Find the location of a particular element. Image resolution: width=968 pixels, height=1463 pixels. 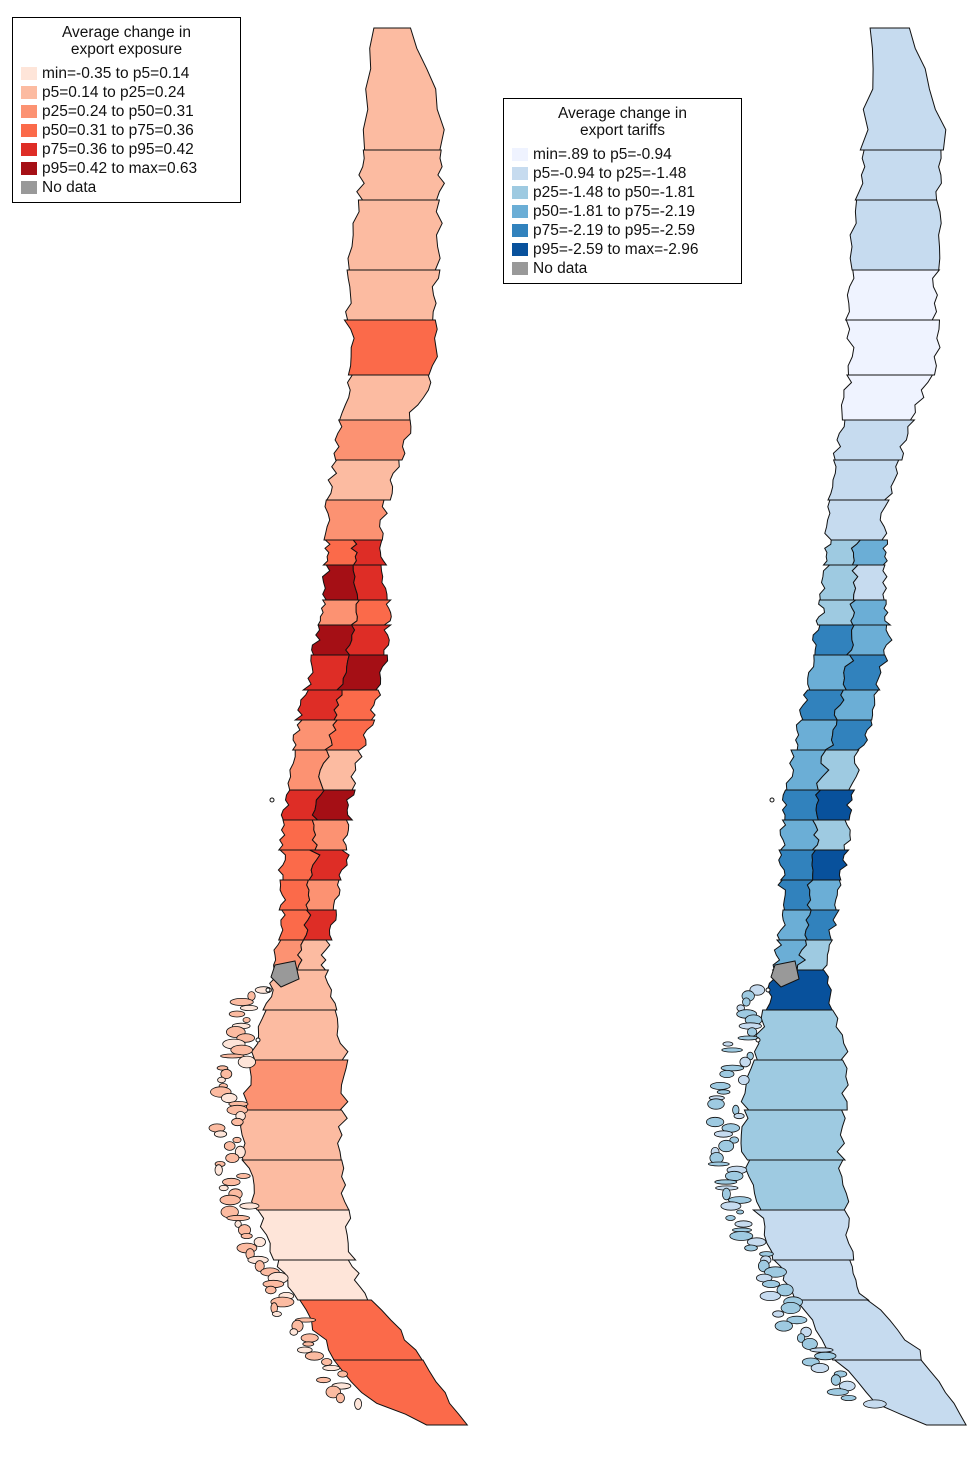

legend-item-p95-max: p95=0.42 to max=0.63 is located at coordinates (126, 168).